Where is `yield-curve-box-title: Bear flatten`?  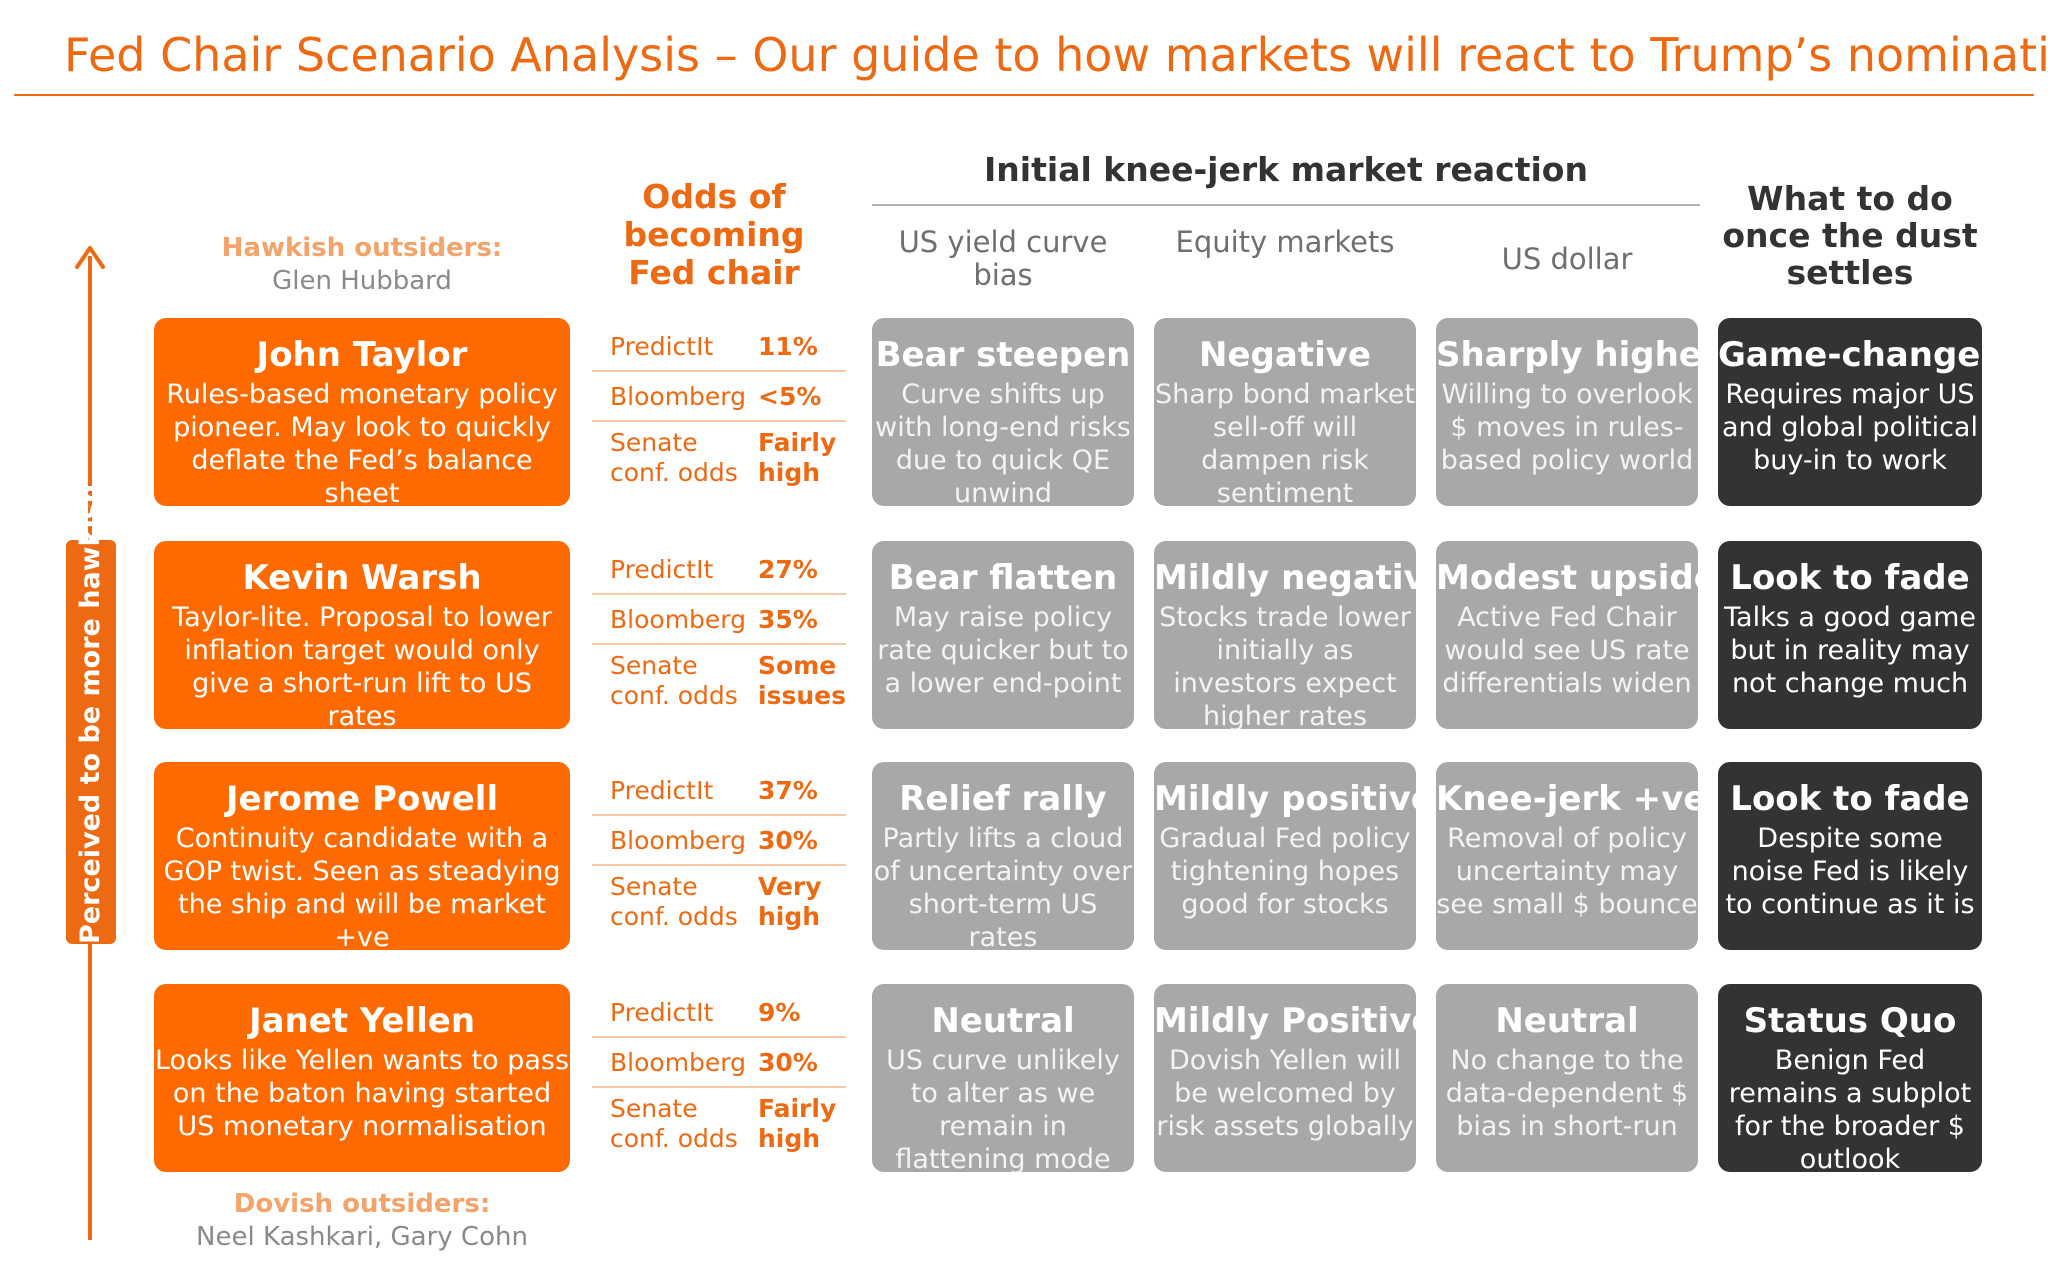
yield-curve-box-title: Bear flatten is located at coordinates (1003, 578).